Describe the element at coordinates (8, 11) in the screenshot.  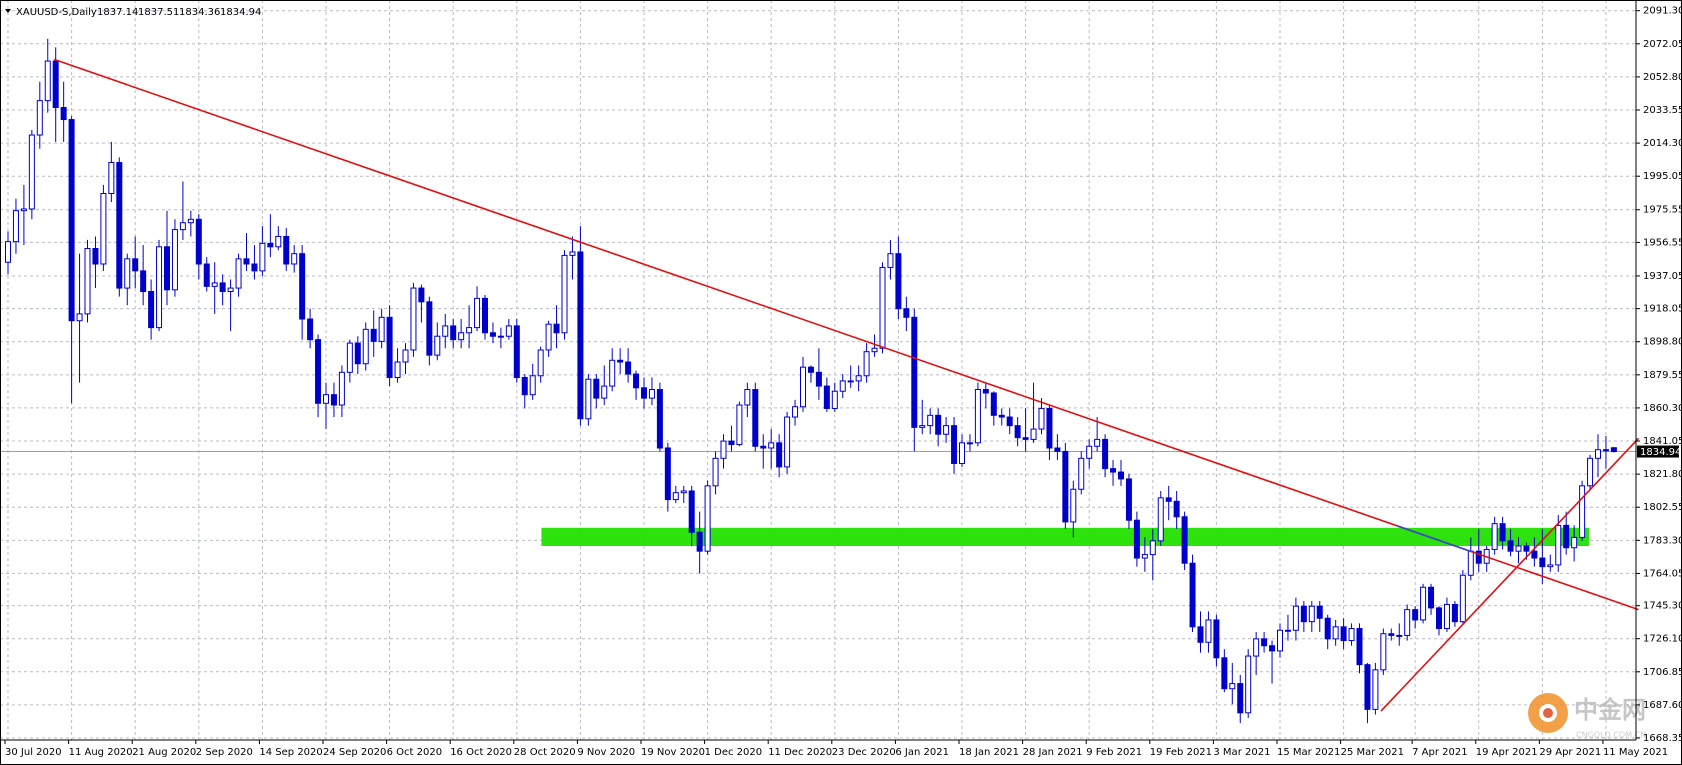
I see `header-arrow` at that location.